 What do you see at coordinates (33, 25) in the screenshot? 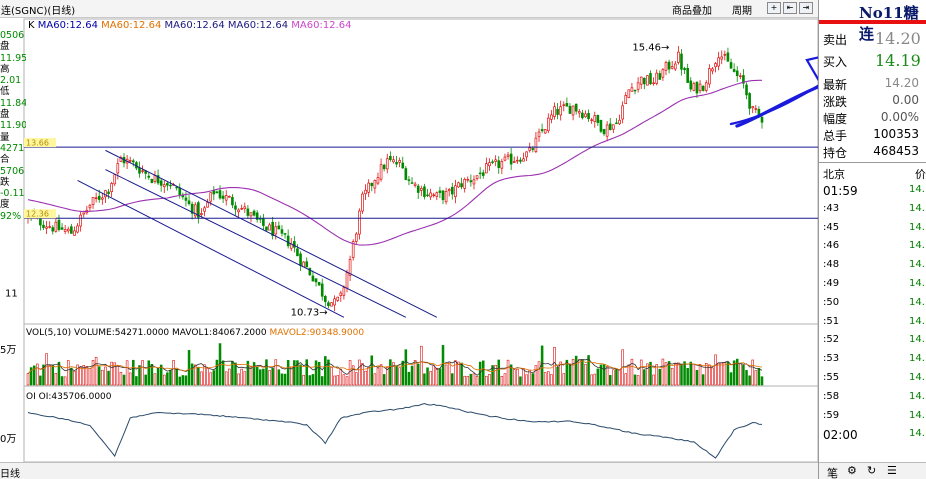
I see `k-label: K` at bounding box center [33, 25].